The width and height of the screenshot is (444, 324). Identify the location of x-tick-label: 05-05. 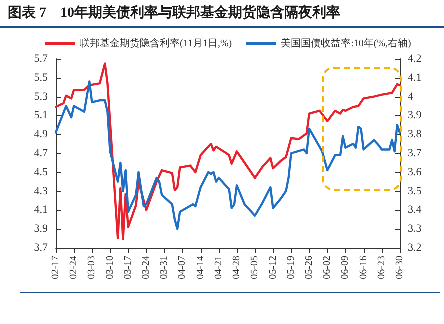
(255, 268).